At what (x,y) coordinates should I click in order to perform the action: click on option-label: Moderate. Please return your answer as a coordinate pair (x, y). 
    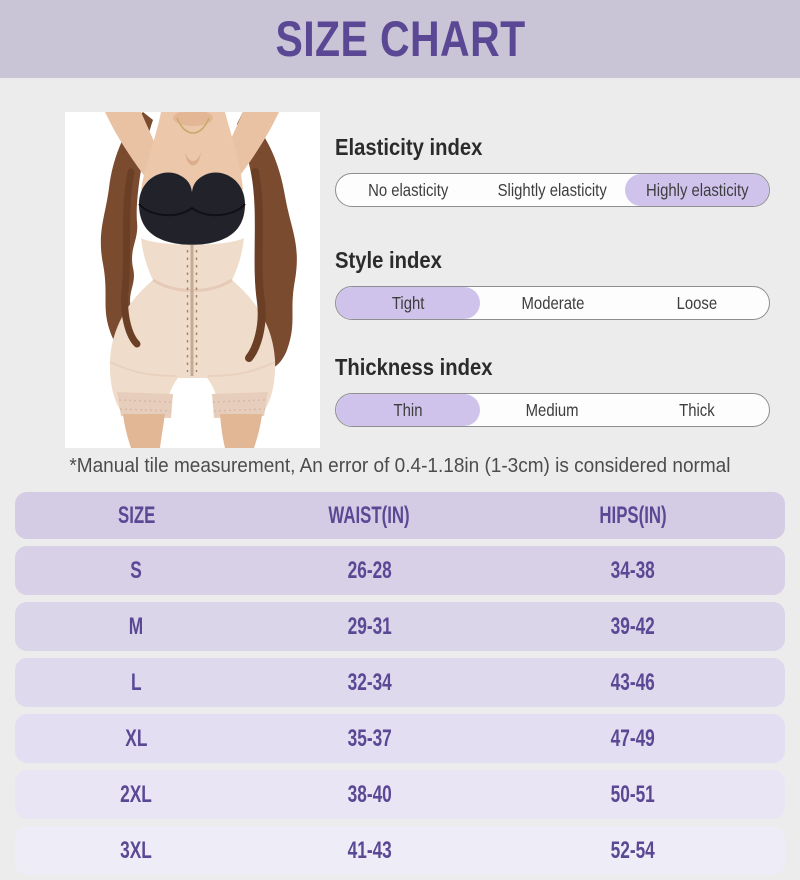
    Looking at the image, I should click on (552, 302).